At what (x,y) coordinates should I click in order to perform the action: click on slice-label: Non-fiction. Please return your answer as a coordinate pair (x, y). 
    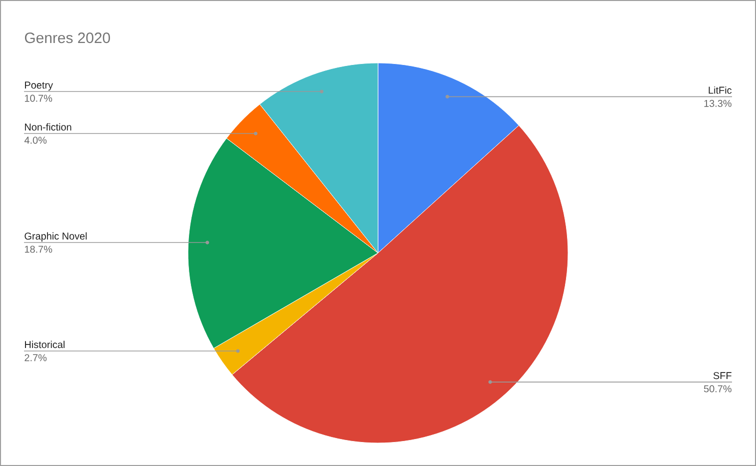
    Looking at the image, I should click on (48, 127).